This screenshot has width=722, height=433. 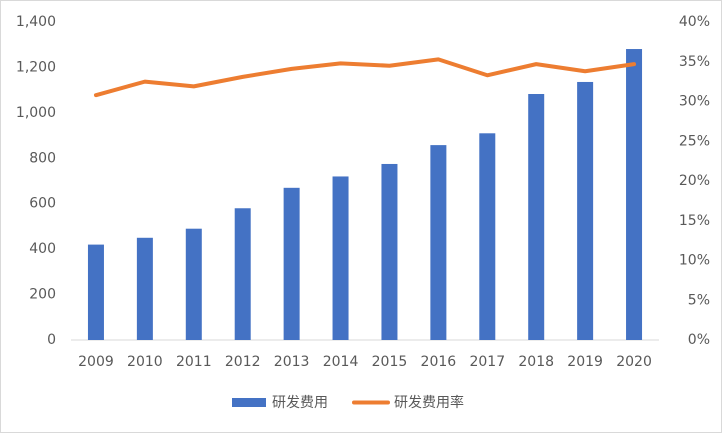 What do you see at coordinates (42, 158) in the screenshot?
I see `y-tick-label: 800` at bounding box center [42, 158].